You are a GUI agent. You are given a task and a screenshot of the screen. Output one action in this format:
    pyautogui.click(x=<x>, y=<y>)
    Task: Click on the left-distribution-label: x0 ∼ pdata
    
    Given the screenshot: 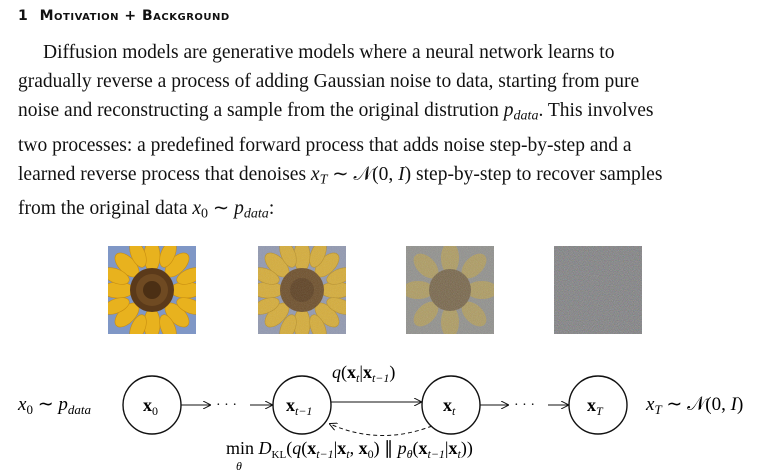 What is the action you would take?
    pyautogui.click(x=54, y=405)
    